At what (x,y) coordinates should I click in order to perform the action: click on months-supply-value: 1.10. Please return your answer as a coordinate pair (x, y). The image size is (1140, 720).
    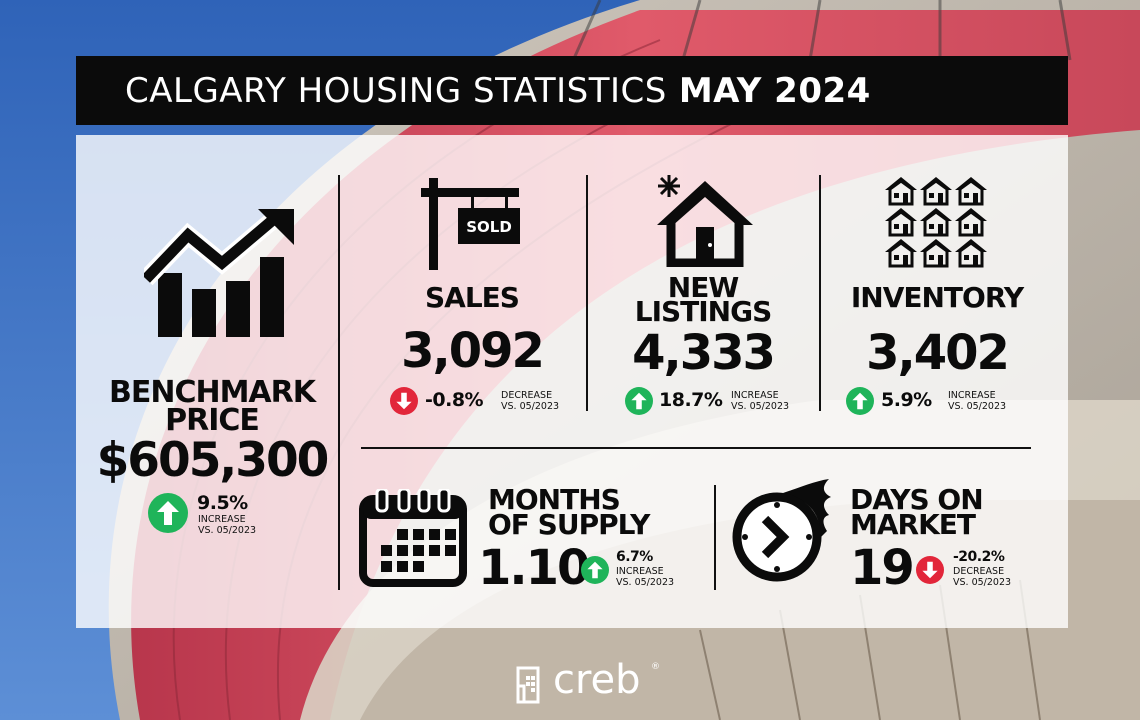
    Looking at the image, I should click on (534, 568).